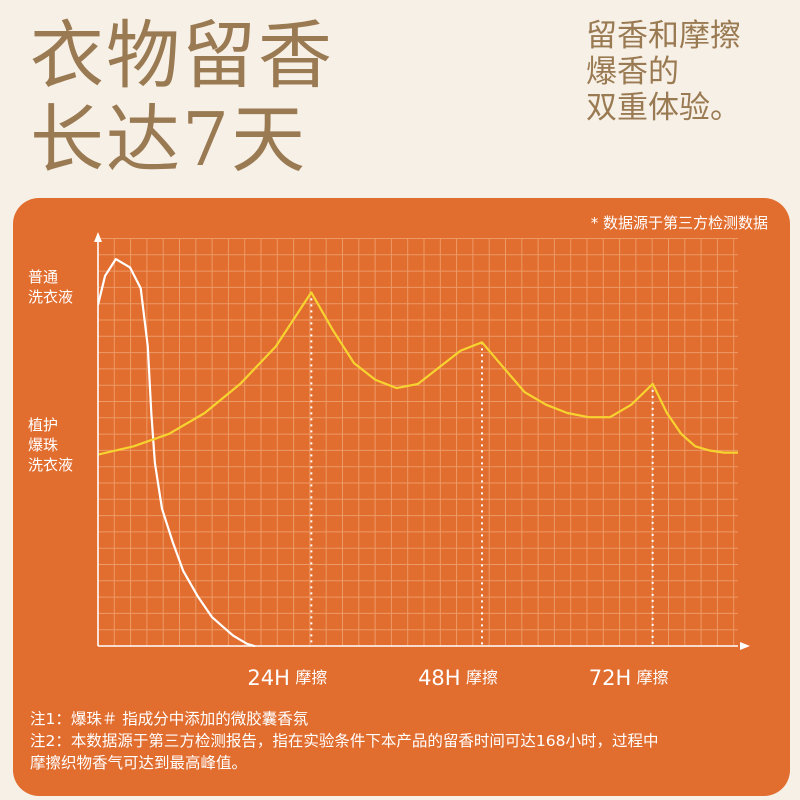 The image size is (800, 800). I want to click on series-line-regular, so click(177, 453).